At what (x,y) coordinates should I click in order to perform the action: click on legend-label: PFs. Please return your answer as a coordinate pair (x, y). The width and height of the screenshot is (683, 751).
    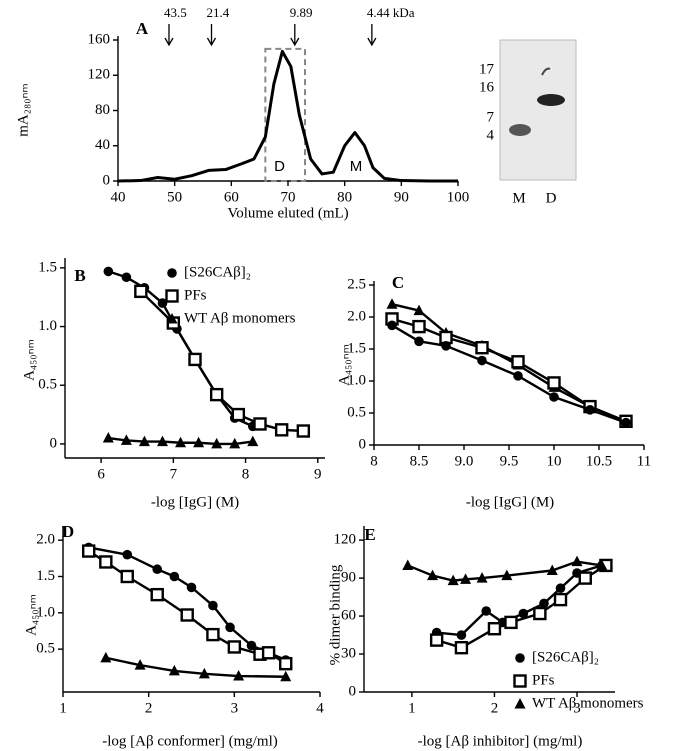
    Looking at the image, I should click on (543, 680).